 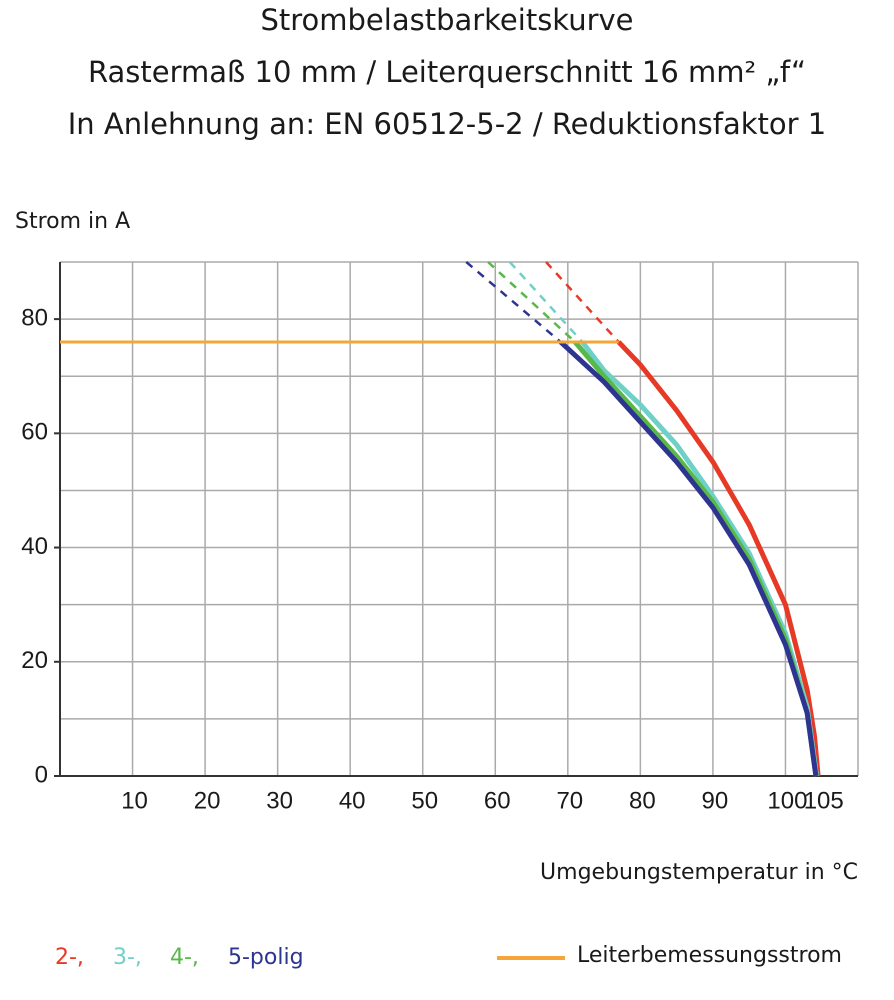 What do you see at coordinates (642, 800) in the screenshot?
I see `x-tick-label: 80` at bounding box center [642, 800].